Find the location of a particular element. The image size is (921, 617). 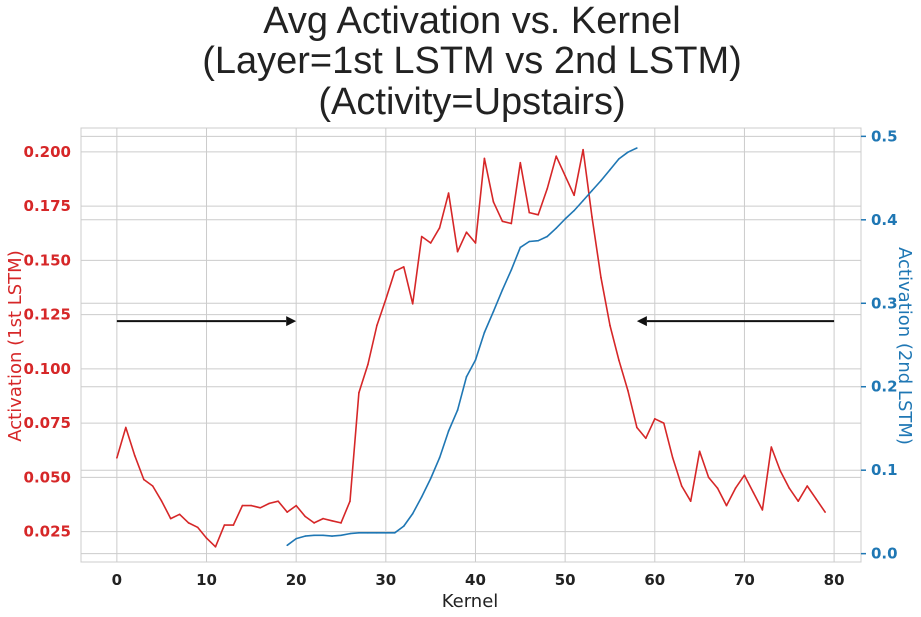

x-tick-label: 10 is located at coordinates (206, 580).